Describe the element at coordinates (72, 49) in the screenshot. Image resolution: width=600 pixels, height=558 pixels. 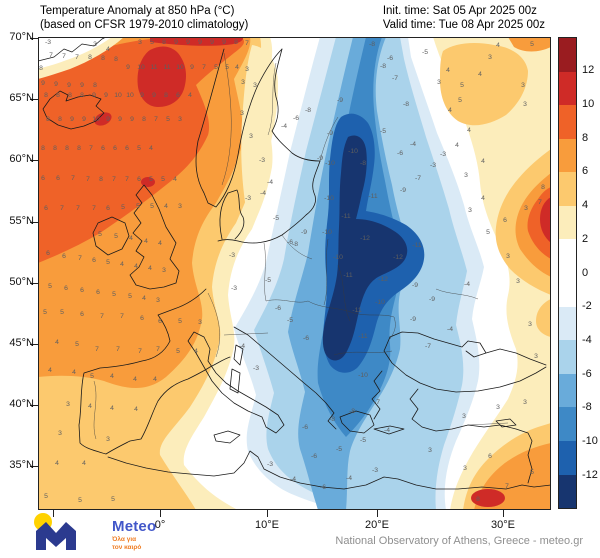
I see `coast-greenland` at that location.